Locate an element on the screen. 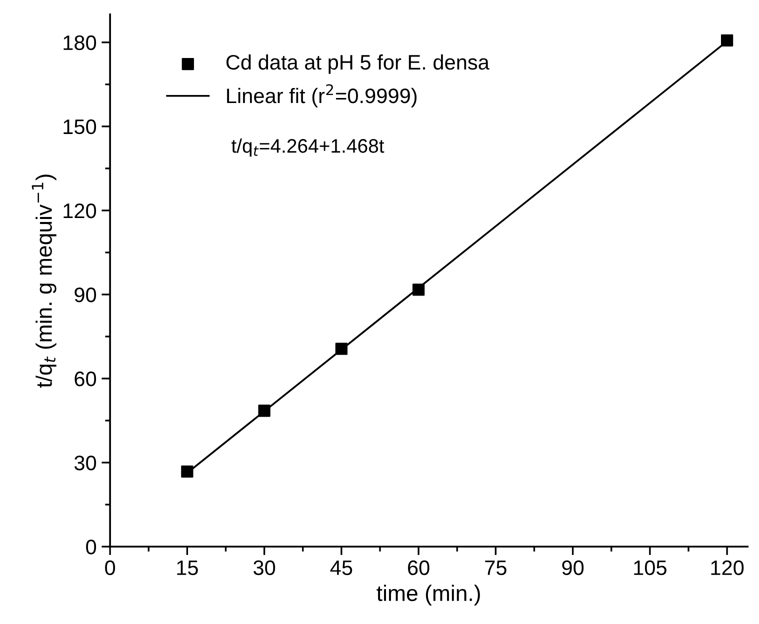  legend-label: Linear fit (r$^{2}$=0.9999) is located at coordinates (322, 96).